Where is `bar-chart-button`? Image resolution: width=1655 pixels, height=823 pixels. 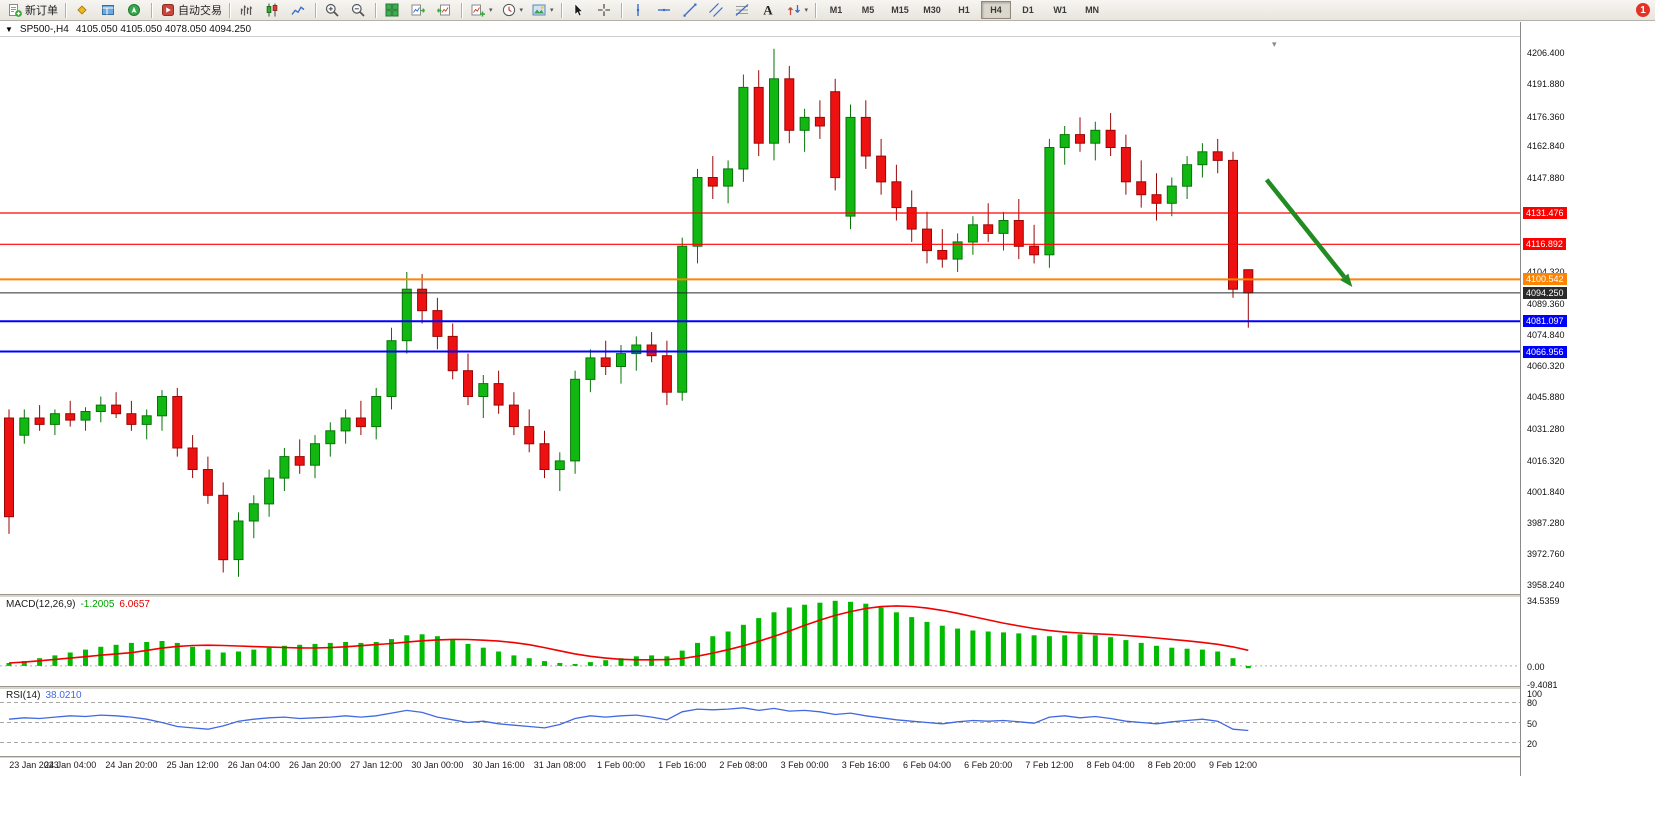
bar-chart-button is located at coordinates (247, 10).